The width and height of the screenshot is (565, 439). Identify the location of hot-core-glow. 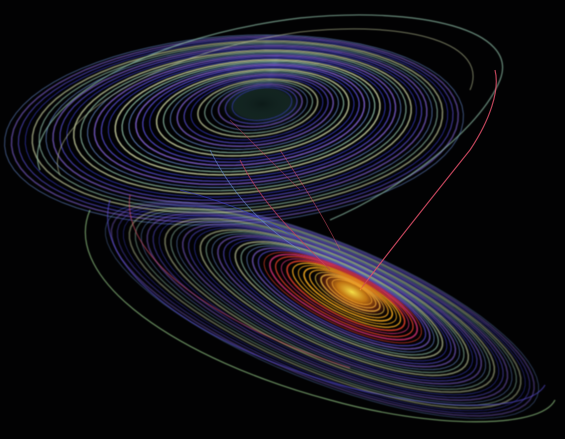
(352, 292).